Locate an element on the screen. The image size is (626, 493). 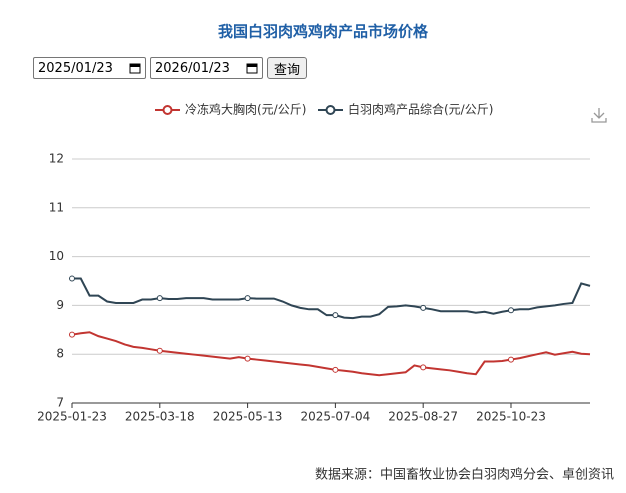
x-tick-label: 2025-10-23 is located at coordinates (511, 417).